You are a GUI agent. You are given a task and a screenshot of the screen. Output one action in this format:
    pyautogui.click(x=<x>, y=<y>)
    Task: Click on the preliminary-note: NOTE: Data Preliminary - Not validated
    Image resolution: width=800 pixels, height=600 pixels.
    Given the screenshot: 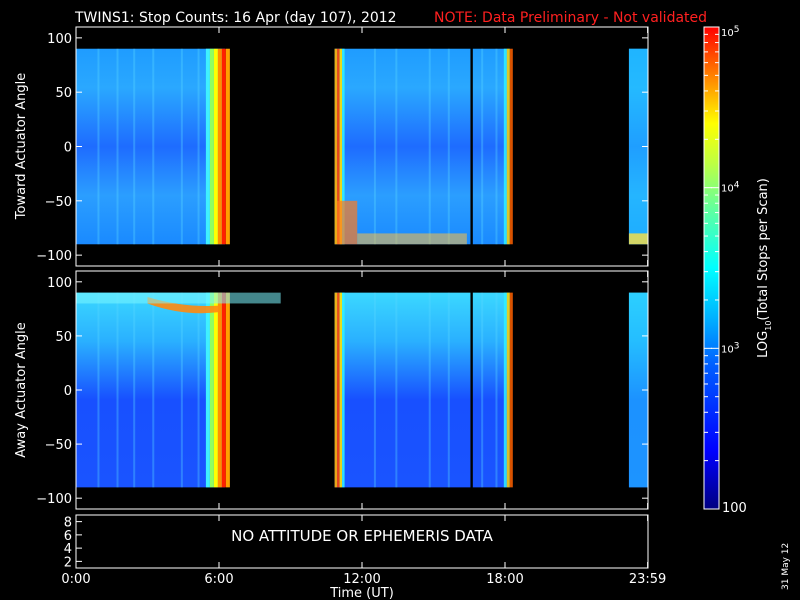 What is the action you would take?
    pyautogui.click(x=570, y=18)
    